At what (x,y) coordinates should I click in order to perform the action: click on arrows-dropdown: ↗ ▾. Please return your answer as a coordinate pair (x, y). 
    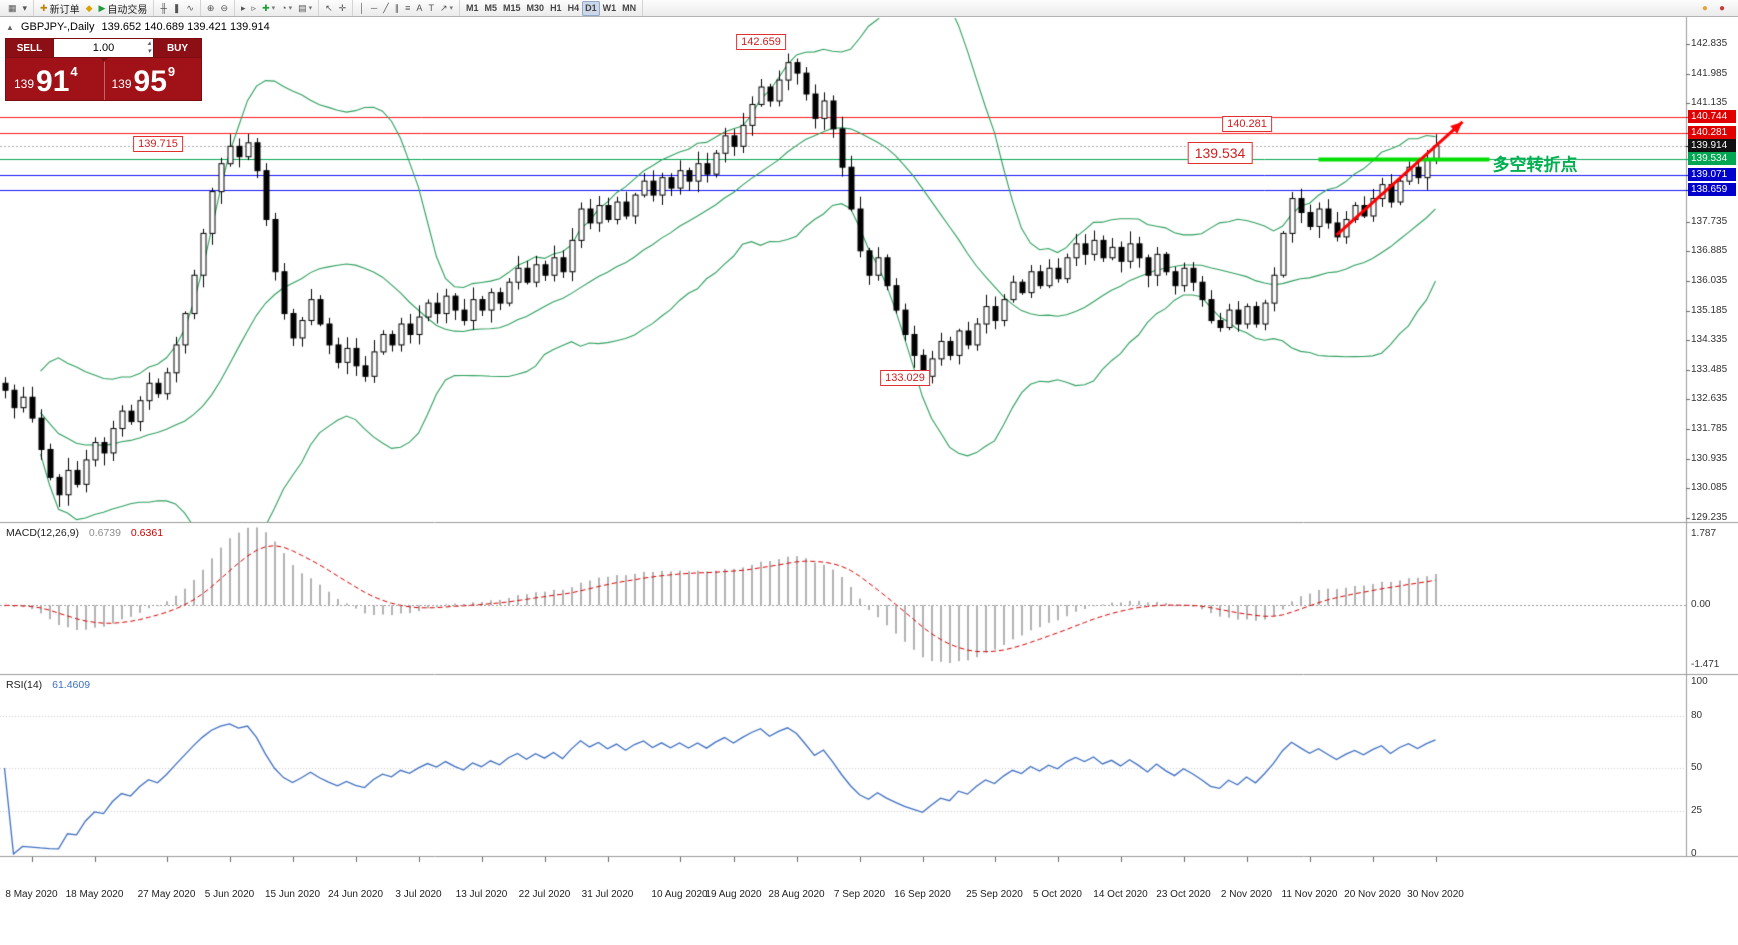
    Looking at the image, I should click on (446, 8).